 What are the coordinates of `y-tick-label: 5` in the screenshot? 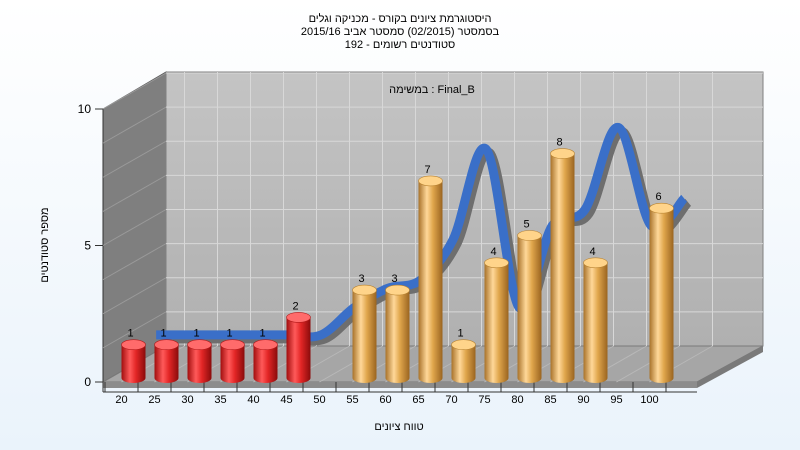 It's located at (87, 246).